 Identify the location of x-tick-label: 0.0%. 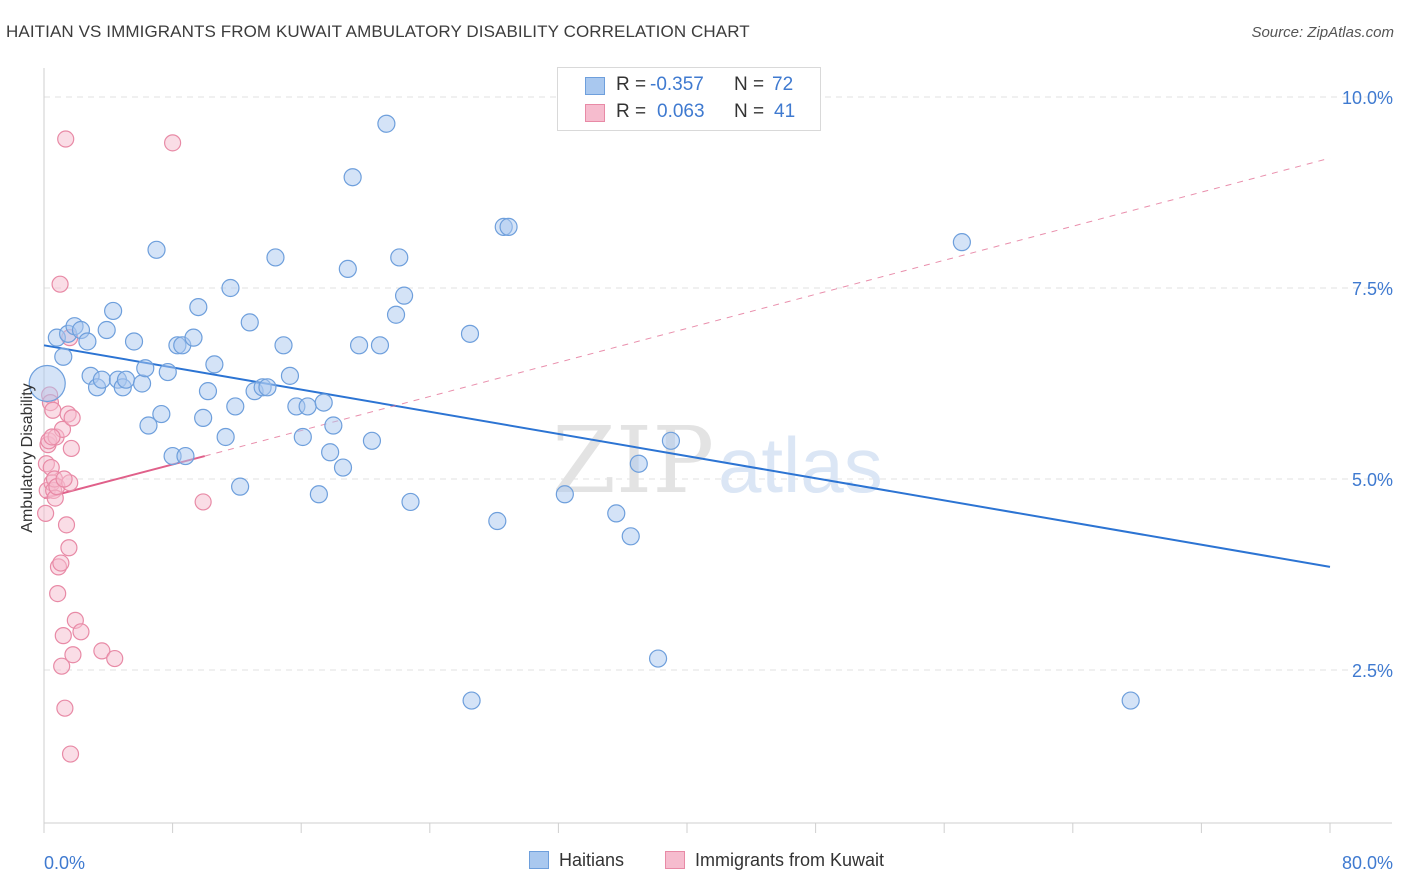
(64, 863).